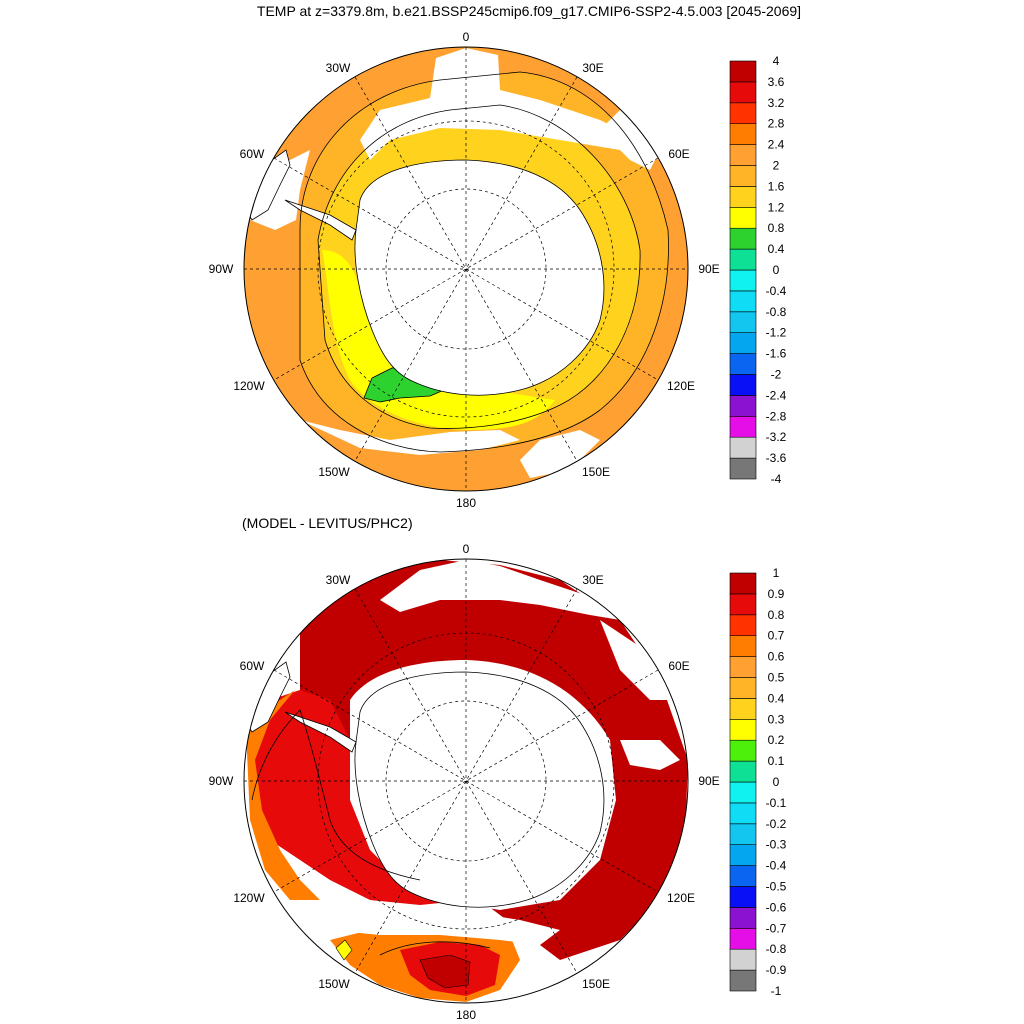  Describe the element at coordinates (410, 437) in the screenshot. I see `top-gap-pacific-left` at that location.